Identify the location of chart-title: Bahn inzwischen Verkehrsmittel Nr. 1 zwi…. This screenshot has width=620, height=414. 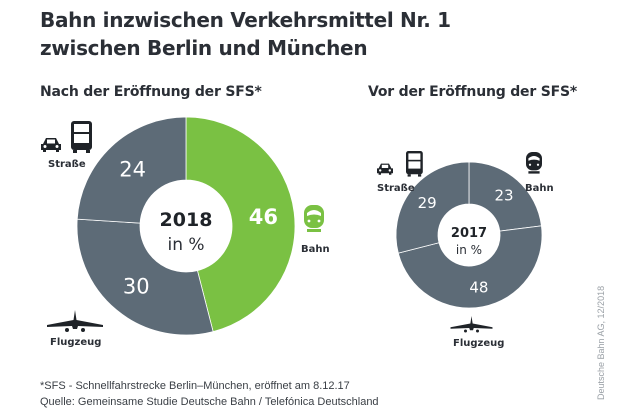
(245, 34).